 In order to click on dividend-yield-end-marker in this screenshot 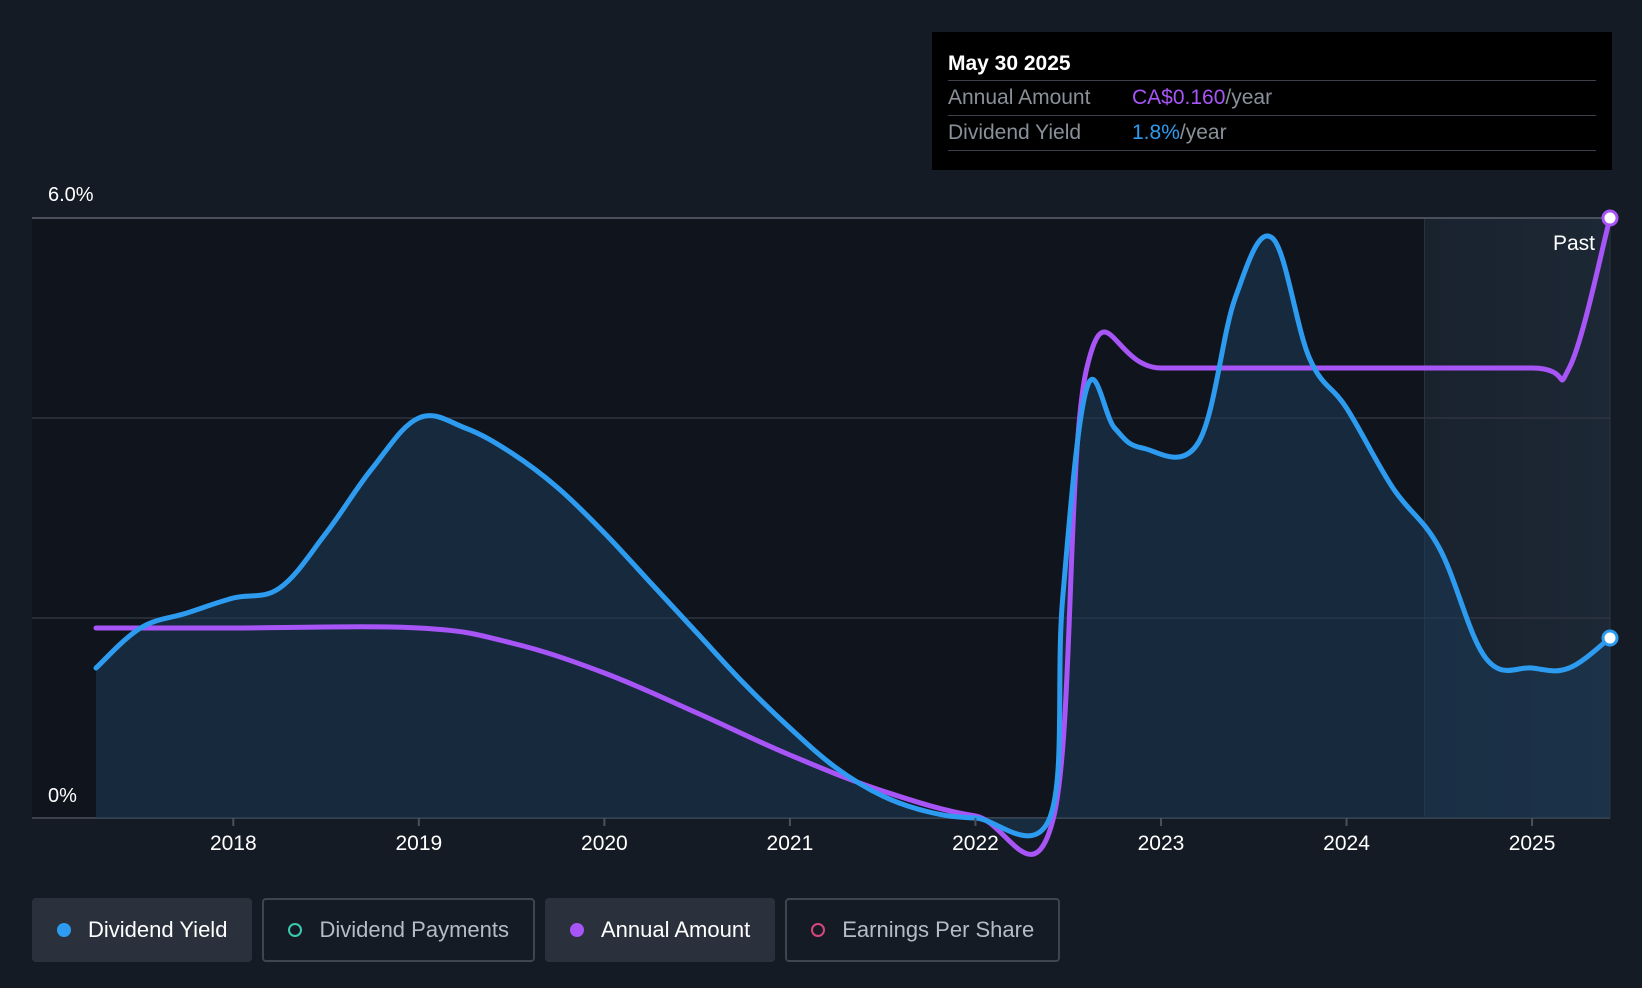, I will do `click(1610, 638)`.